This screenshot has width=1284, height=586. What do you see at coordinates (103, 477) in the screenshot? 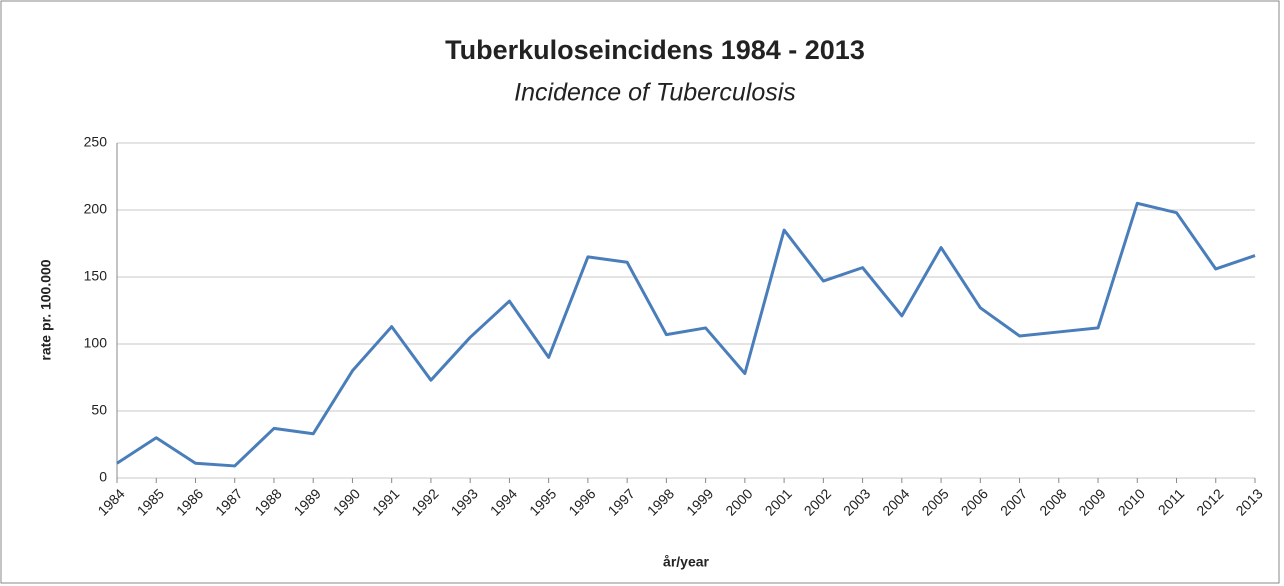
I see `y-tick-label: 0` at bounding box center [103, 477].